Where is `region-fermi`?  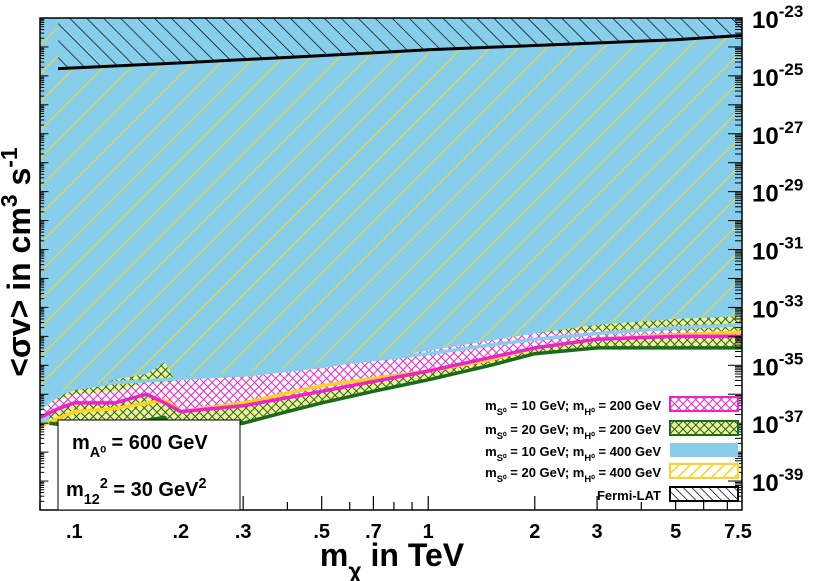
region-fermi is located at coordinates (400, 43).